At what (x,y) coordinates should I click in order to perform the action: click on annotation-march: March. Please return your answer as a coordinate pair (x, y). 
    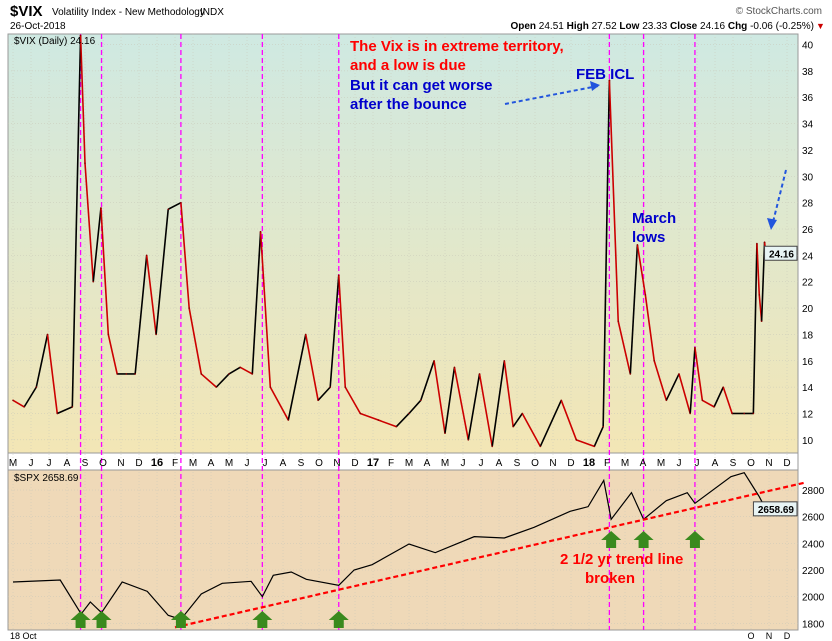
    Looking at the image, I should click on (654, 218).